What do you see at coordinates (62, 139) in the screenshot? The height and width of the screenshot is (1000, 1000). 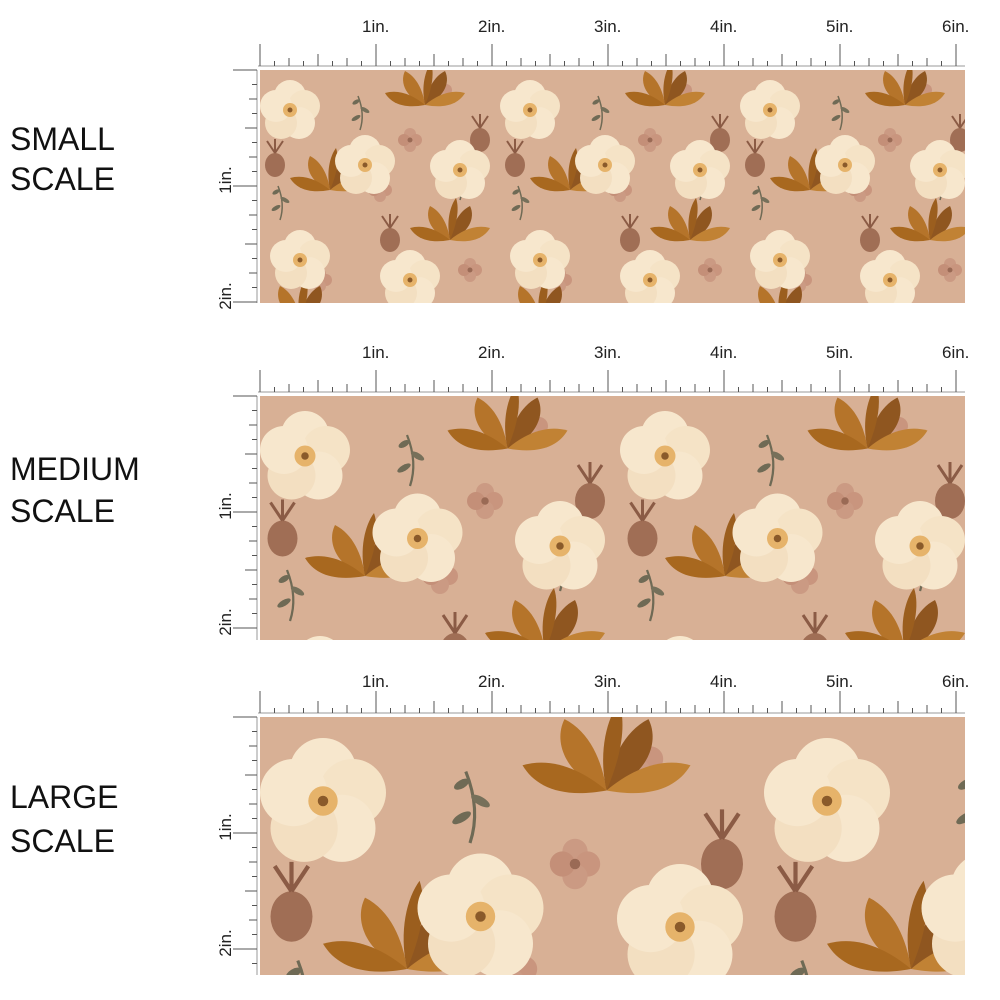 I see `scale-label: SMALL` at bounding box center [62, 139].